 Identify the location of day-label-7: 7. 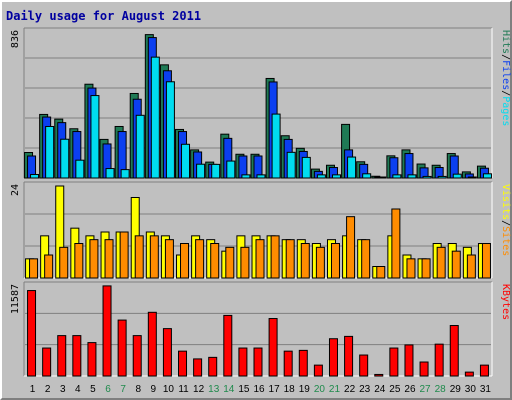
(123, 389).